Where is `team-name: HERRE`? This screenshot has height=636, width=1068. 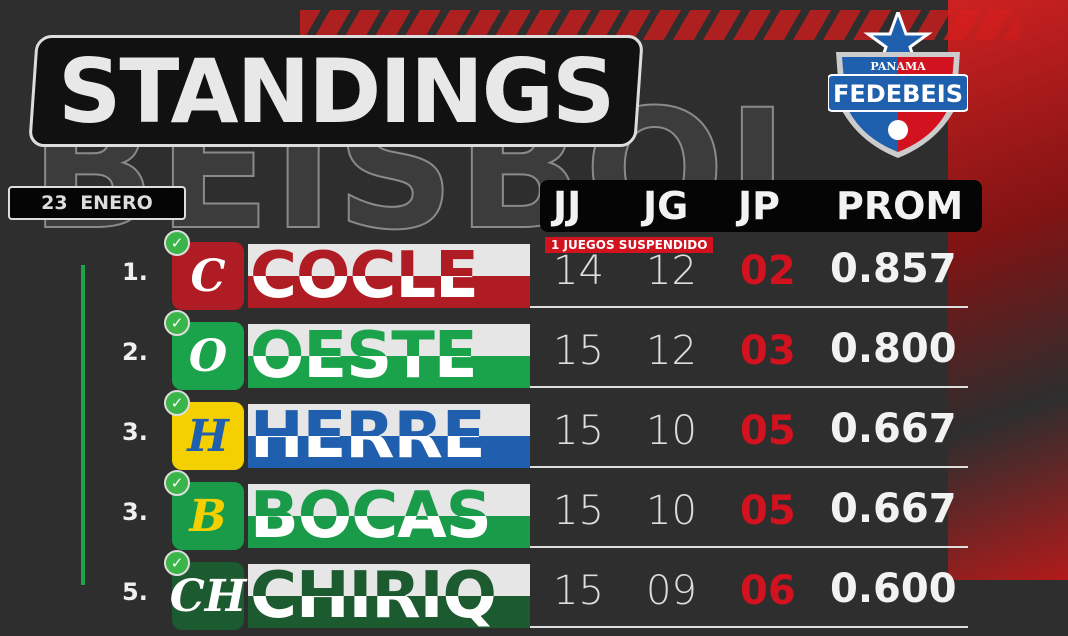
team-name: HERRE is located at coordinates (389, 436).